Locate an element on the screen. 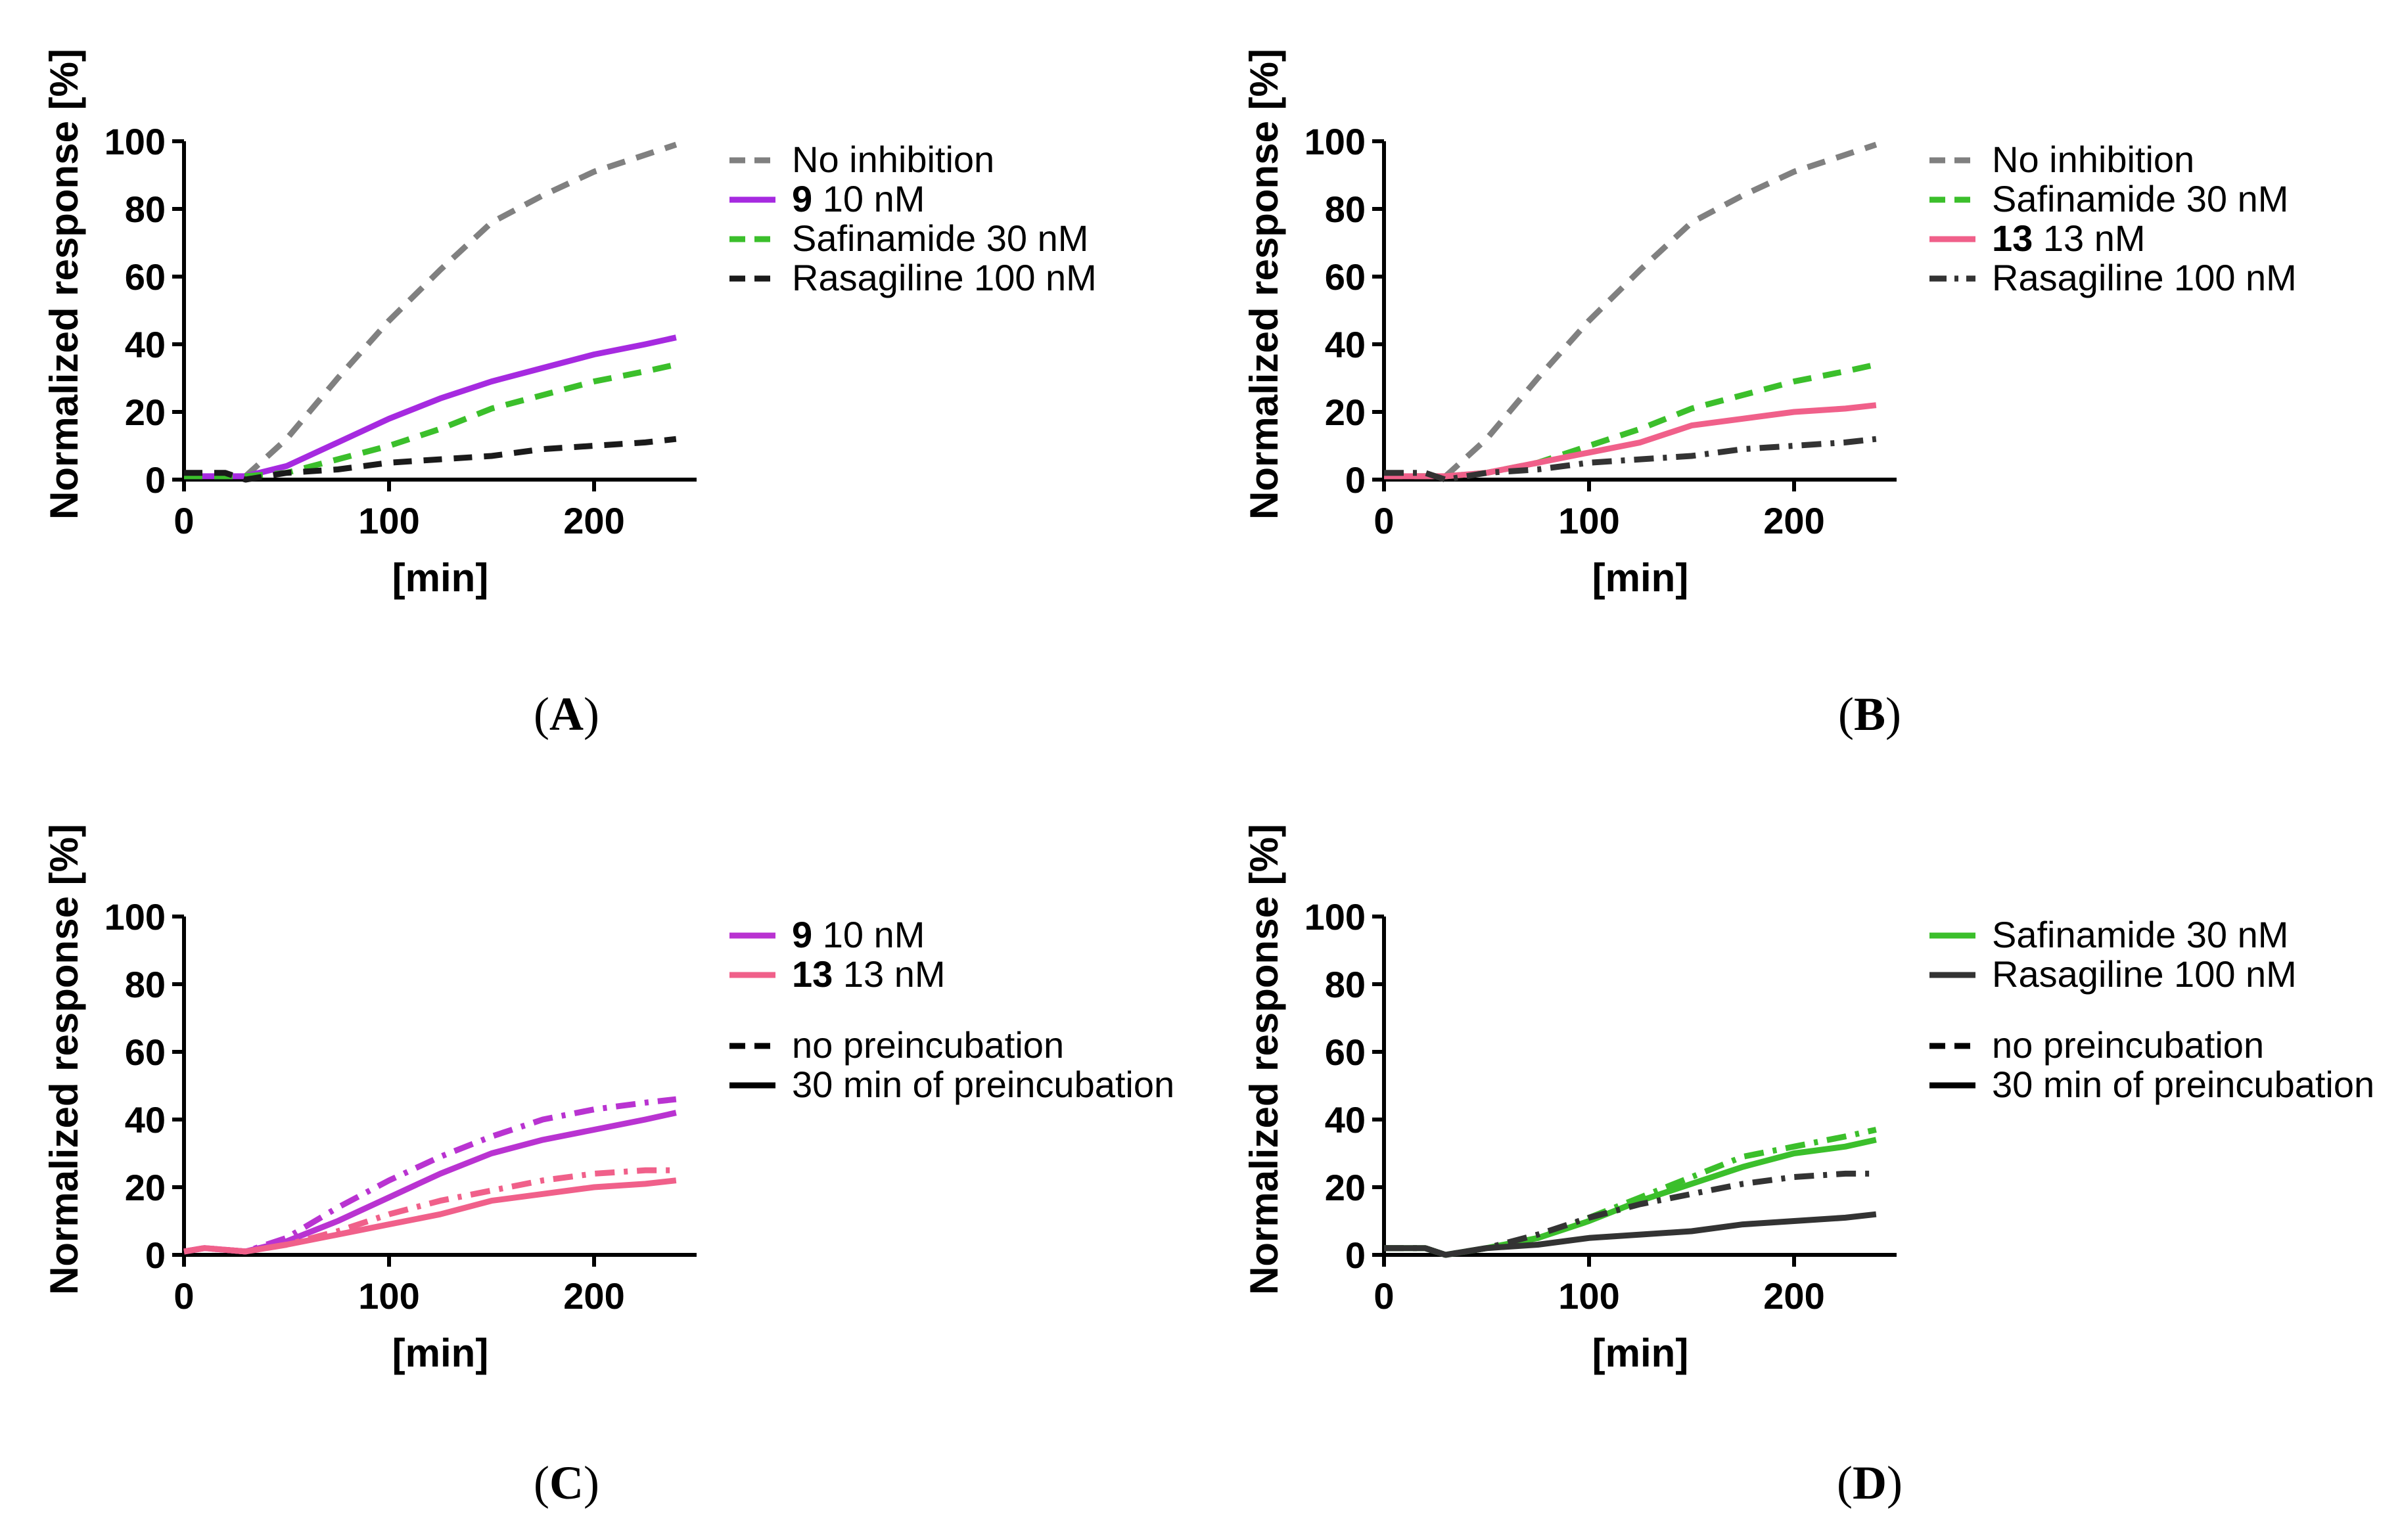 The image size is (2400, 1540). caption-b-letter: B is located at coordinates (1869, 714).